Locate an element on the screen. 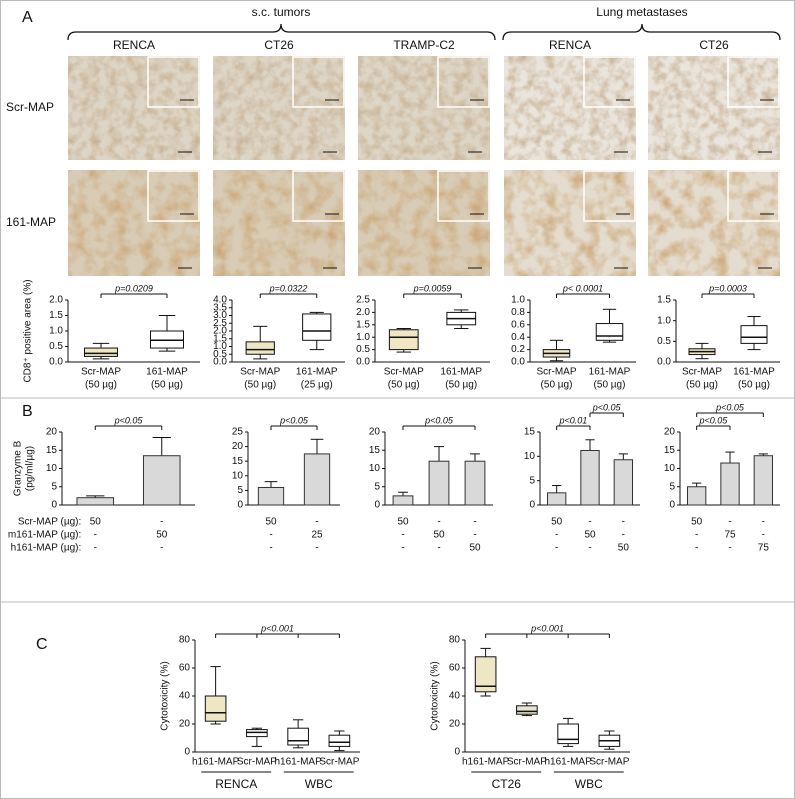 The width and height of the screenshot is (795, 799). y-tick-label: 25 is located at coordinates (238, 432).